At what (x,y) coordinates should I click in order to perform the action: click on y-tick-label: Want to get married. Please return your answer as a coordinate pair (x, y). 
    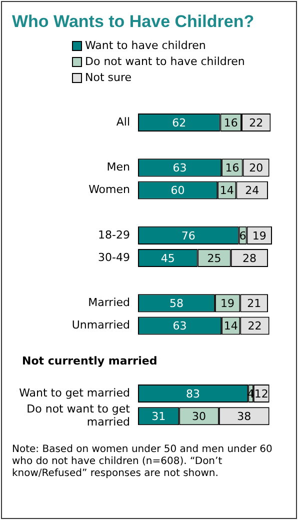
    Looking at the image, I should click on (74, 393).